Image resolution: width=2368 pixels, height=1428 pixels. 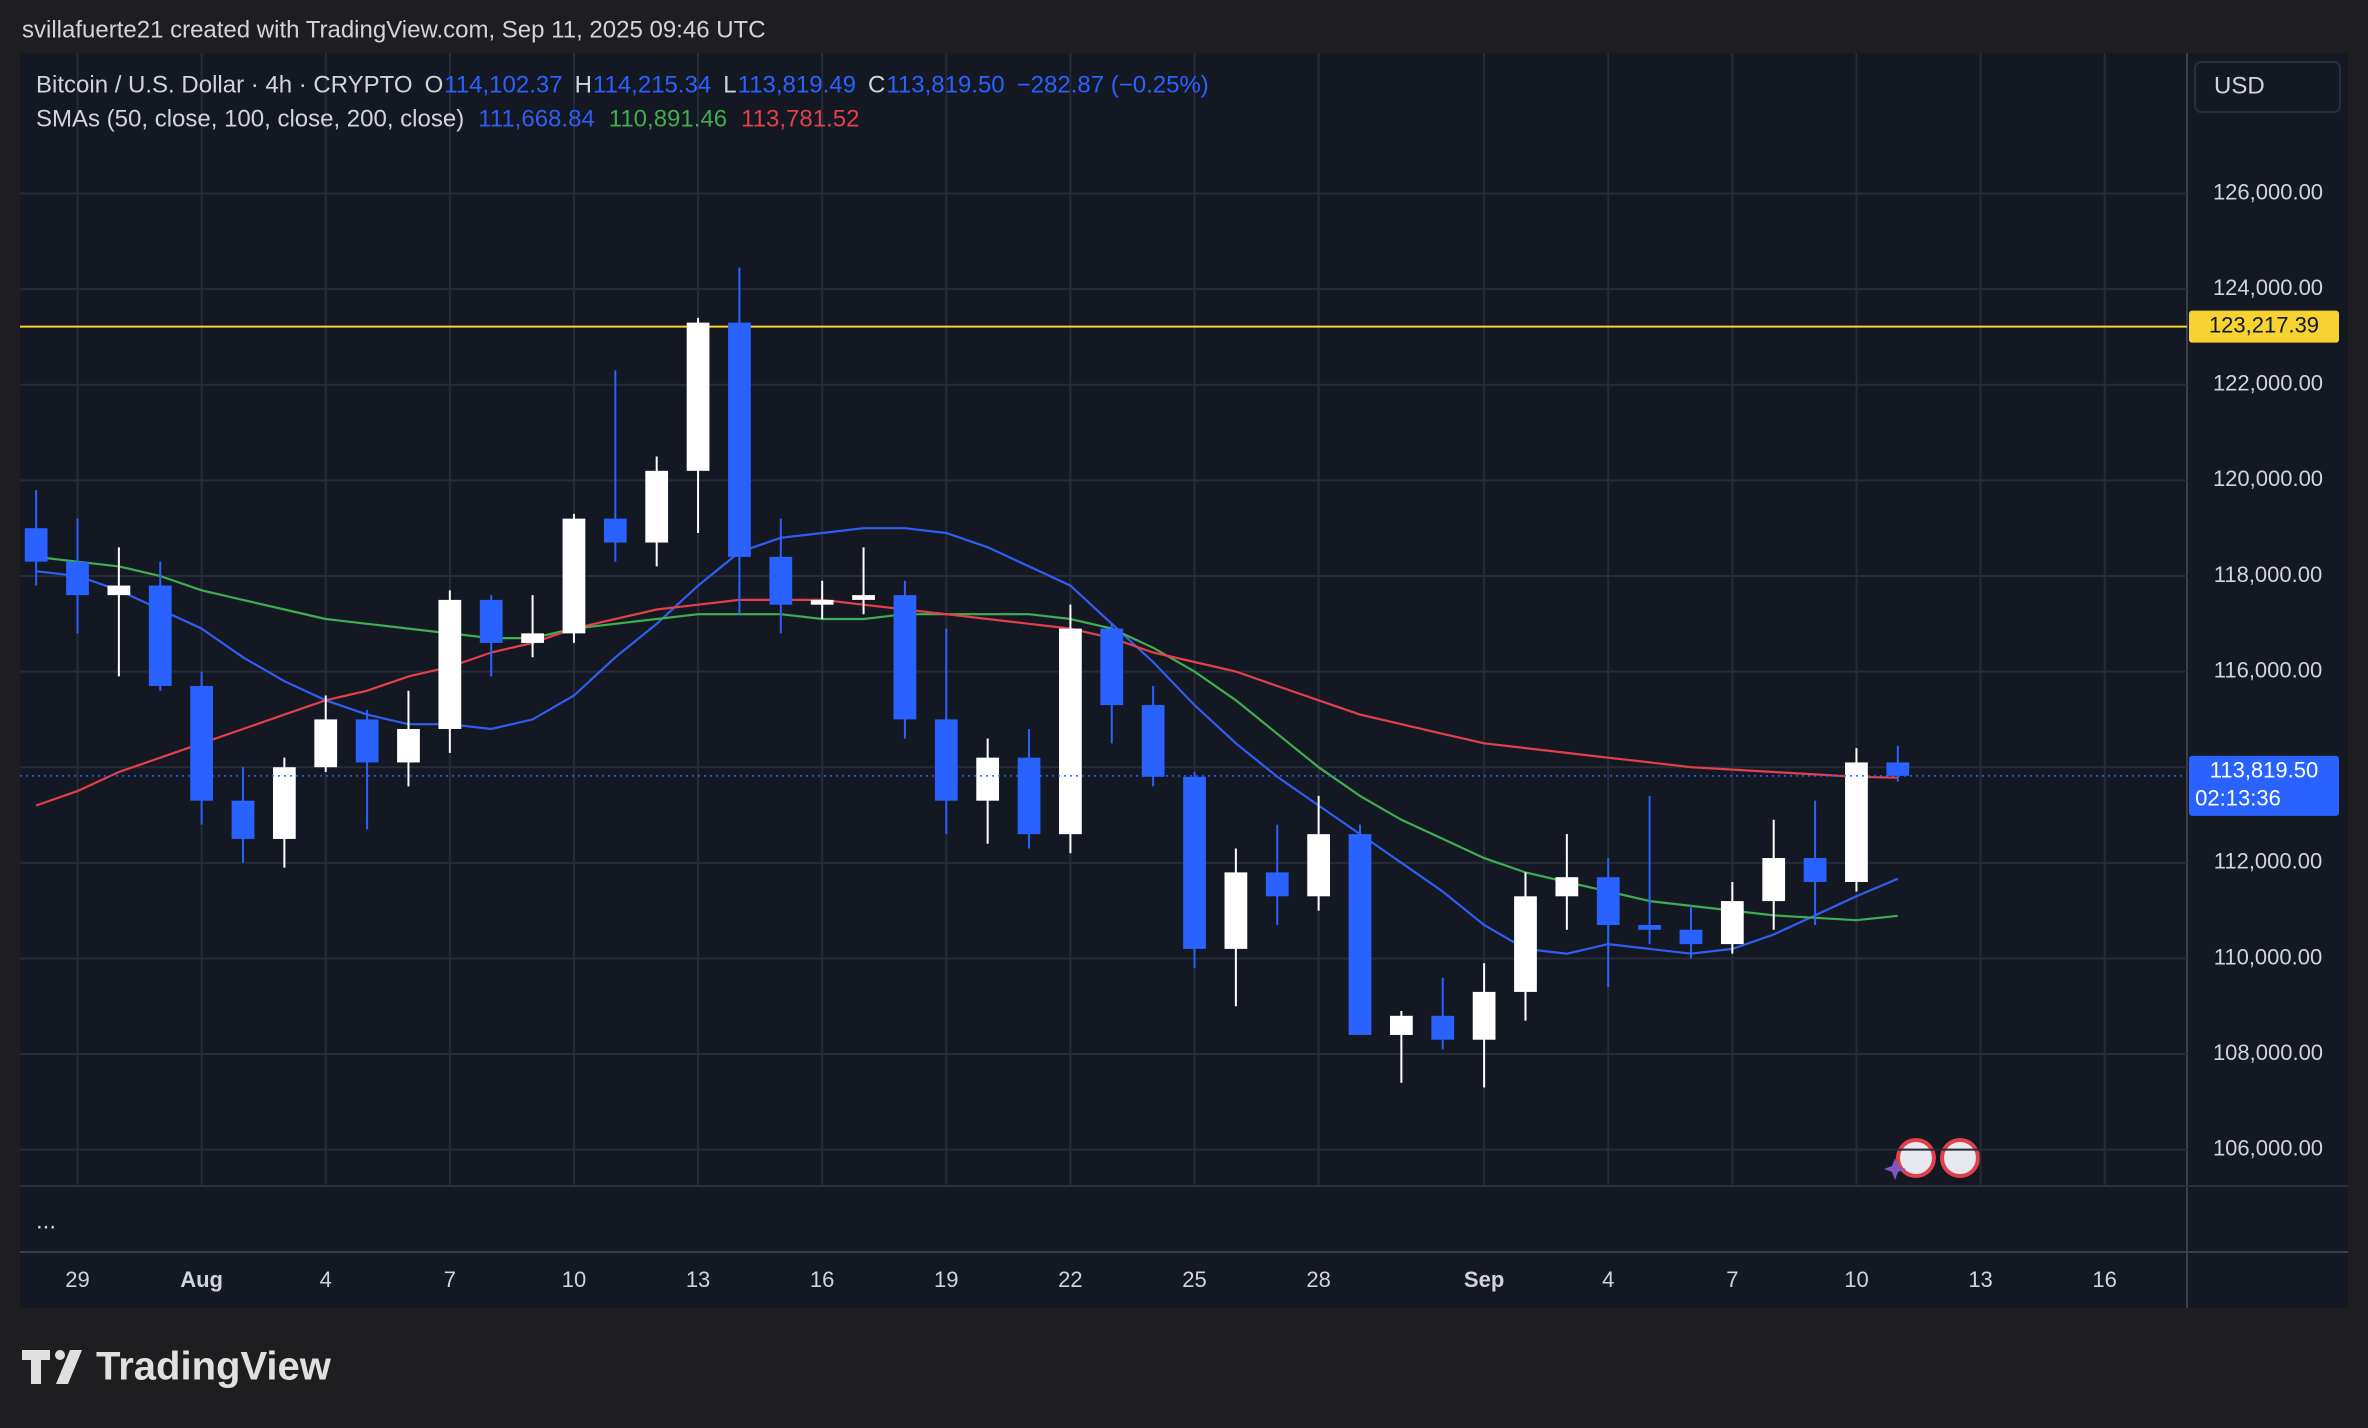 What do you see at coordinates (966, 702) in the screenshot?
I see `sma-line` at bounding box center [966, 702].